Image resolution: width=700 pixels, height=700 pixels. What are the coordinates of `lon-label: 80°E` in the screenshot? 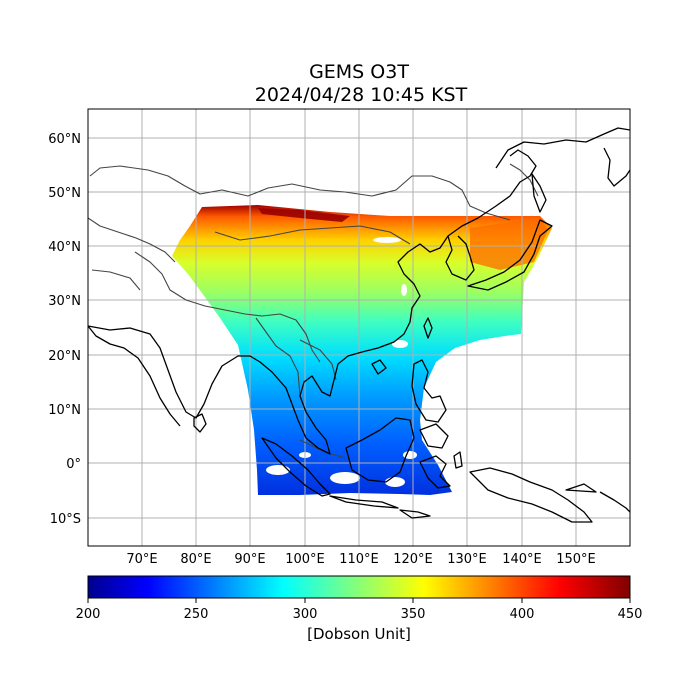 It's located at (195, 559).